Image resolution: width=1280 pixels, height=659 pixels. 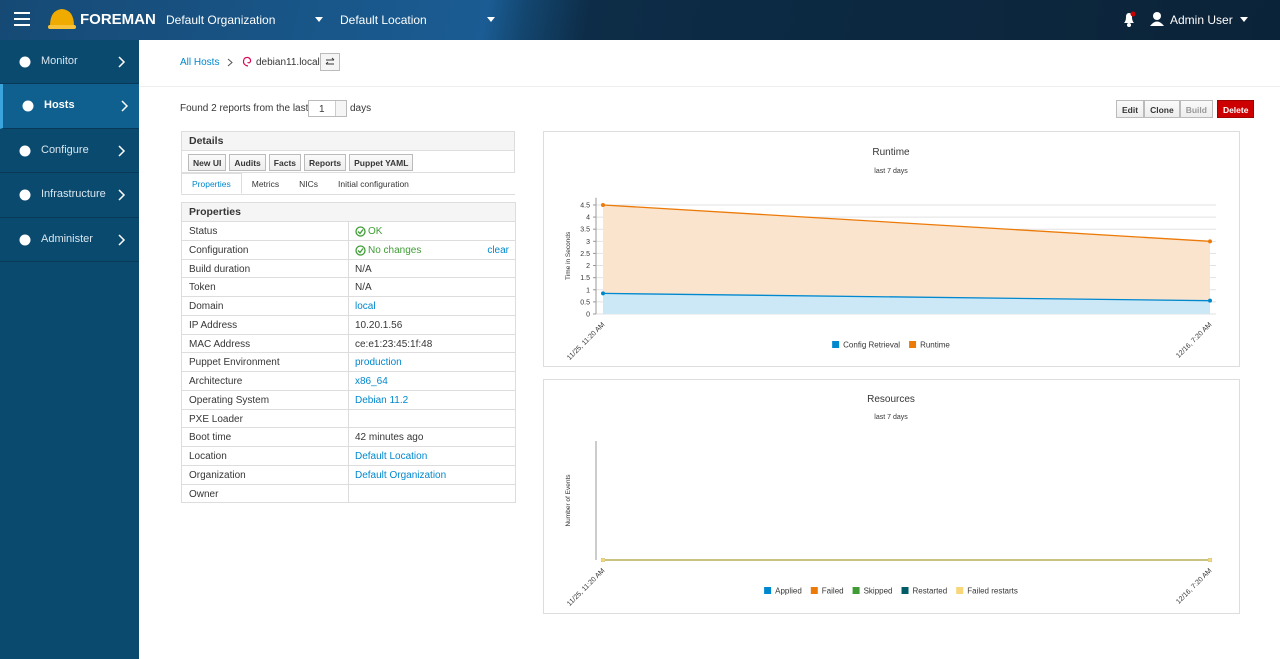 I want to click on property-row: OrganizationDefault Organization, so click(x=349, y=475).